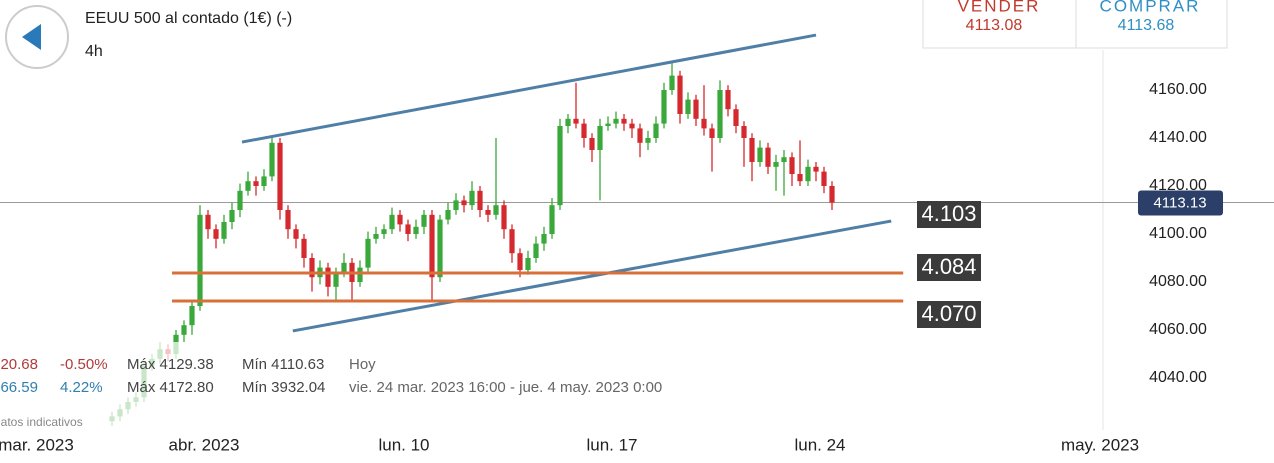 This screenshot has width=1274, height=463. What do you see at coordinates (611, 444) in the screenshot?
I see `x-tick-label: lun. 17` at bounding box center [611, 444].